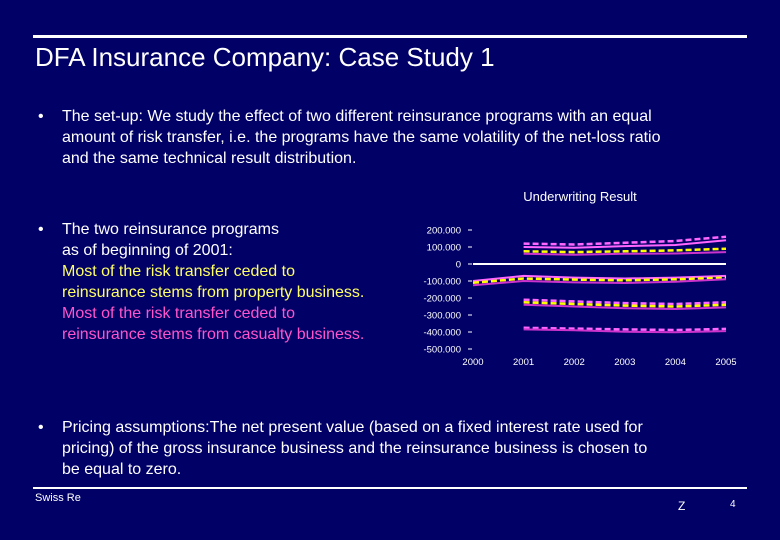 The width and height of the screenshot is (780, 540). What do you see at coordinates (444, 248) in the screenshot?
I see `y-tick-label: 100.000` at bounding box center [444, 248].